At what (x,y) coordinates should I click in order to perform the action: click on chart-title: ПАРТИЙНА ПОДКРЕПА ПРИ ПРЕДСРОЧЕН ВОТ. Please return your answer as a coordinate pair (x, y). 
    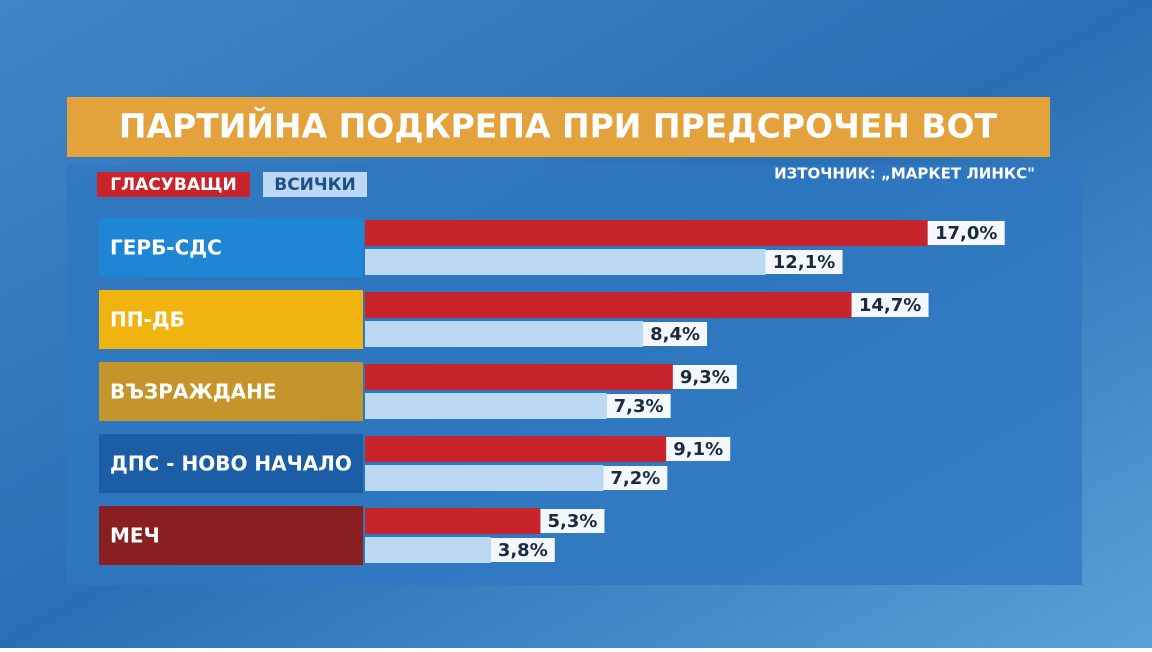
    Looking at the image, I should click on (558, 126).